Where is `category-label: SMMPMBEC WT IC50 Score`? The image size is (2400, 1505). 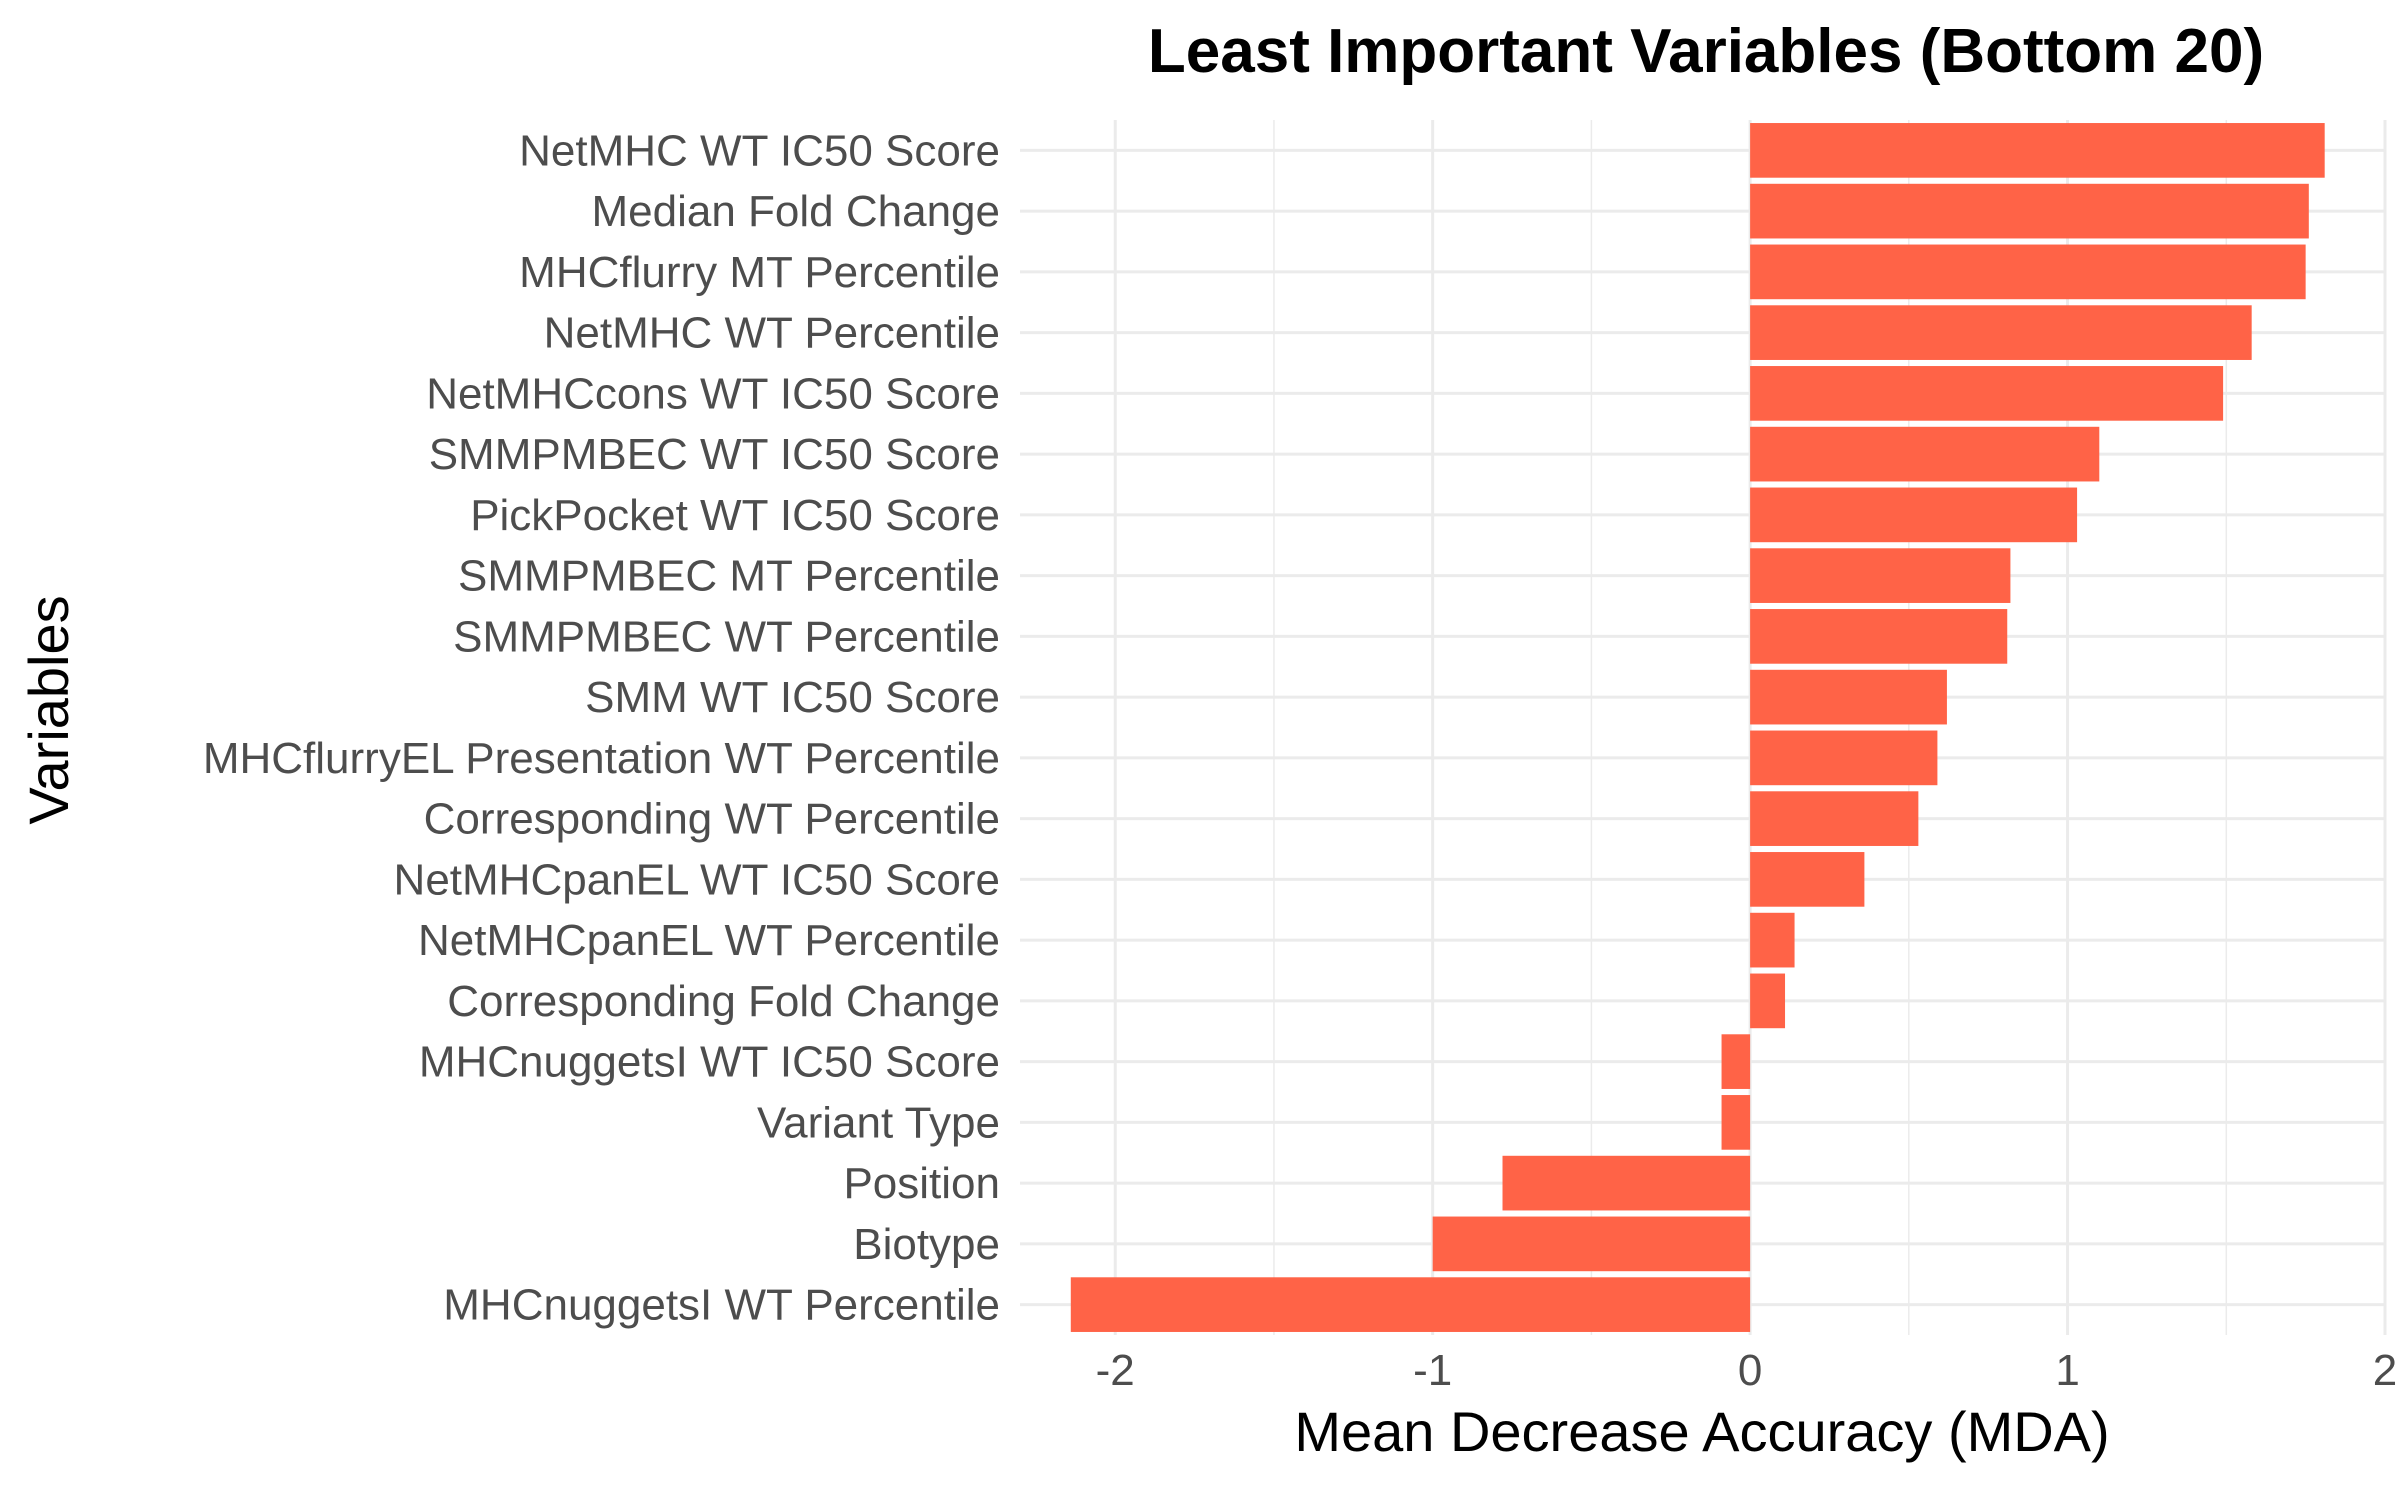
category-label: SMMPMBEC WT IC50 Score is located at coordinates (714, 454).